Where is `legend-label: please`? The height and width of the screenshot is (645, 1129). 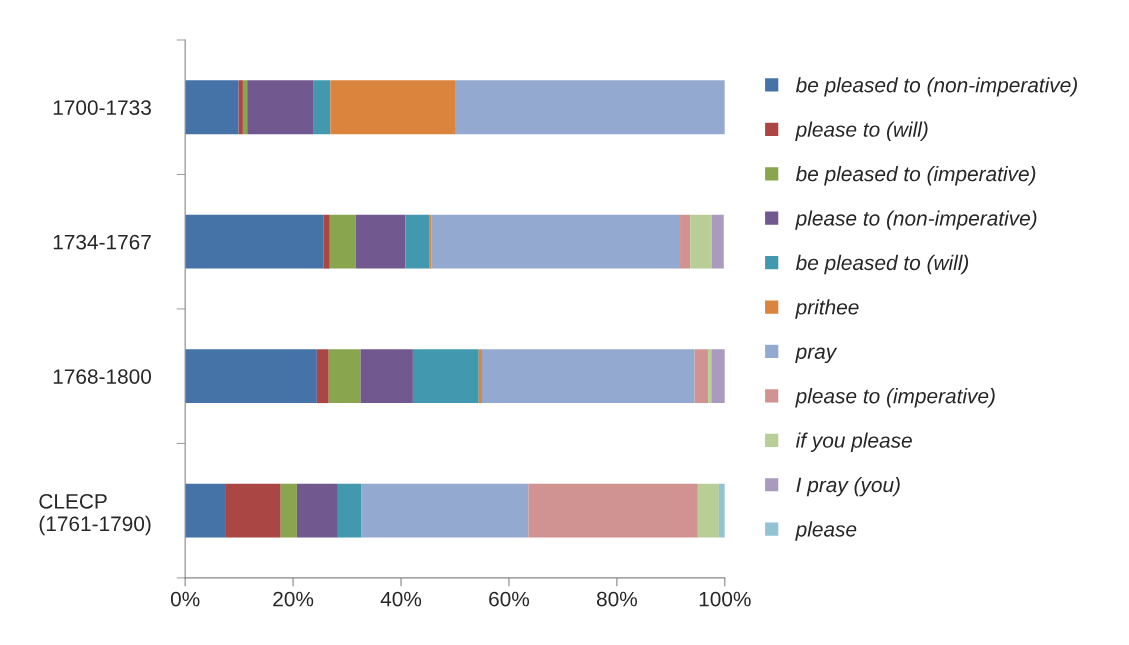 legend-label: please is located at coordinates (826, 531).